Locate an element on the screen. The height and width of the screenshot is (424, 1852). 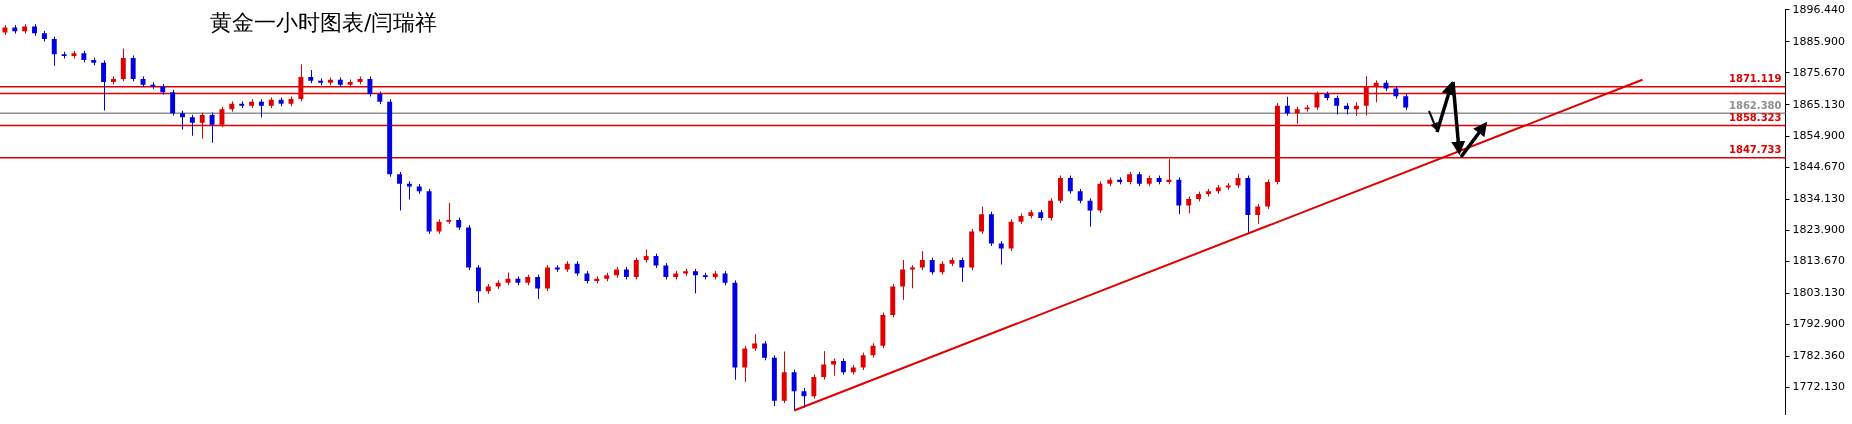
y-tick-label: 1772.130 is located at coordinates (1819, 387).